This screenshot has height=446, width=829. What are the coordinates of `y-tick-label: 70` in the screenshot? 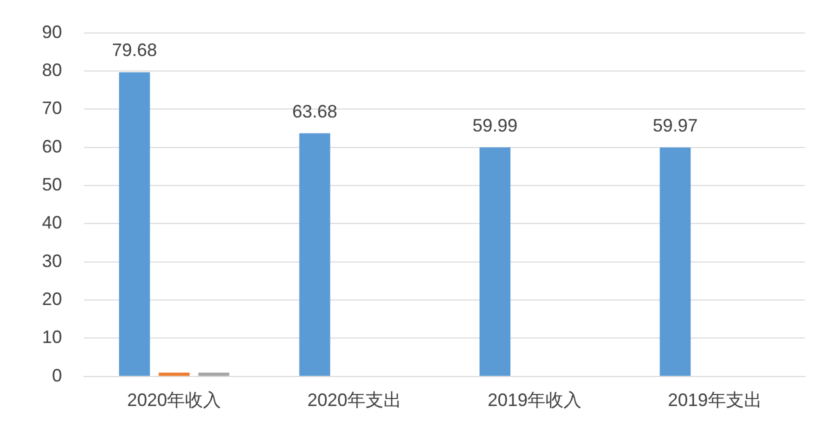 It's located at (52, 108).